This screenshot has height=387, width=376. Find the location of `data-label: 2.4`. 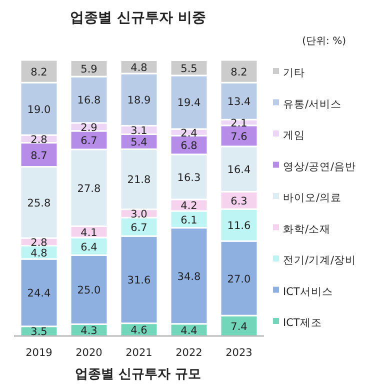

data-label: 2.4 is located at coordinates (189, 133).